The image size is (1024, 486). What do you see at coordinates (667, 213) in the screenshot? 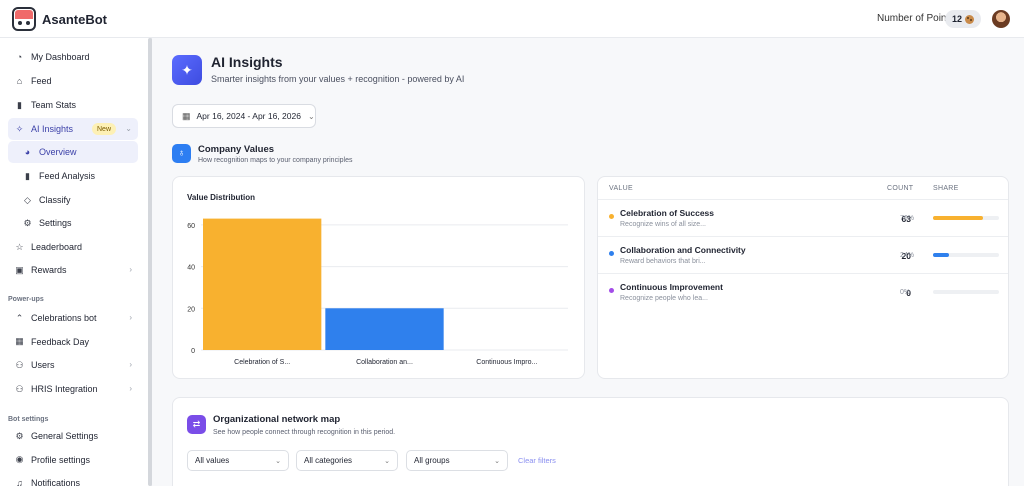
I see `value-name: Celebration of Success` at bounding box center [667, 213].